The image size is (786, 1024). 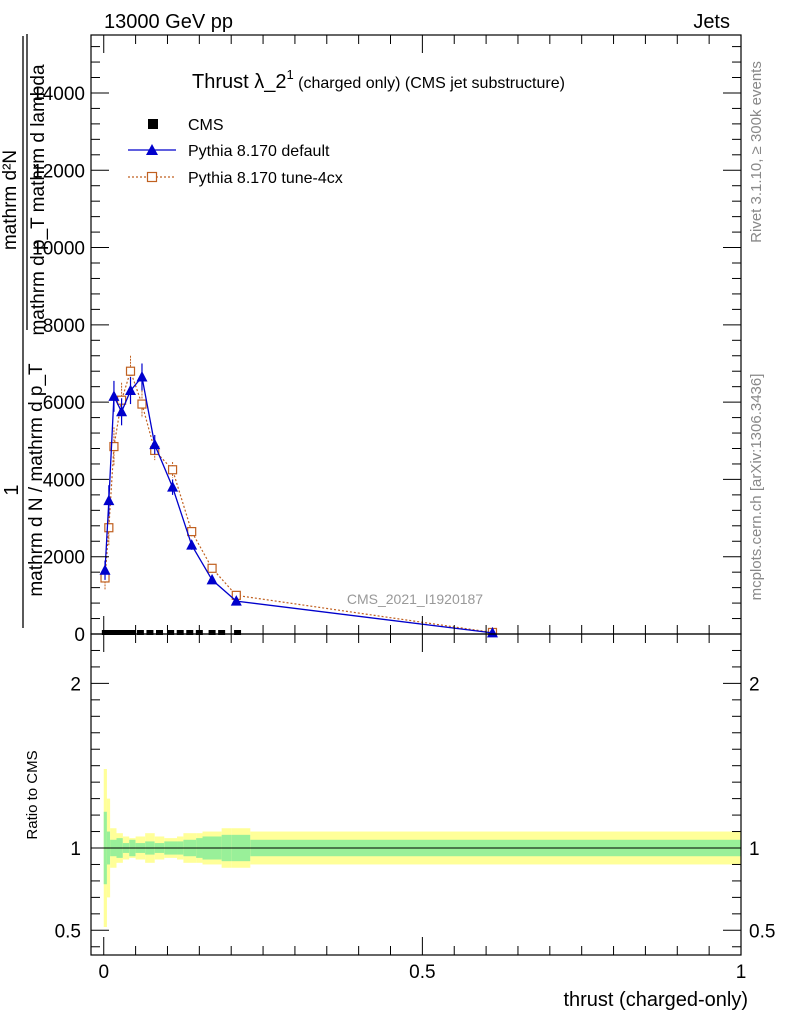 What do you see at coordinates (754, 849) in the screenshot?
I see `ratio-ytick-label-right: 1` at bounding box center [754, 849].